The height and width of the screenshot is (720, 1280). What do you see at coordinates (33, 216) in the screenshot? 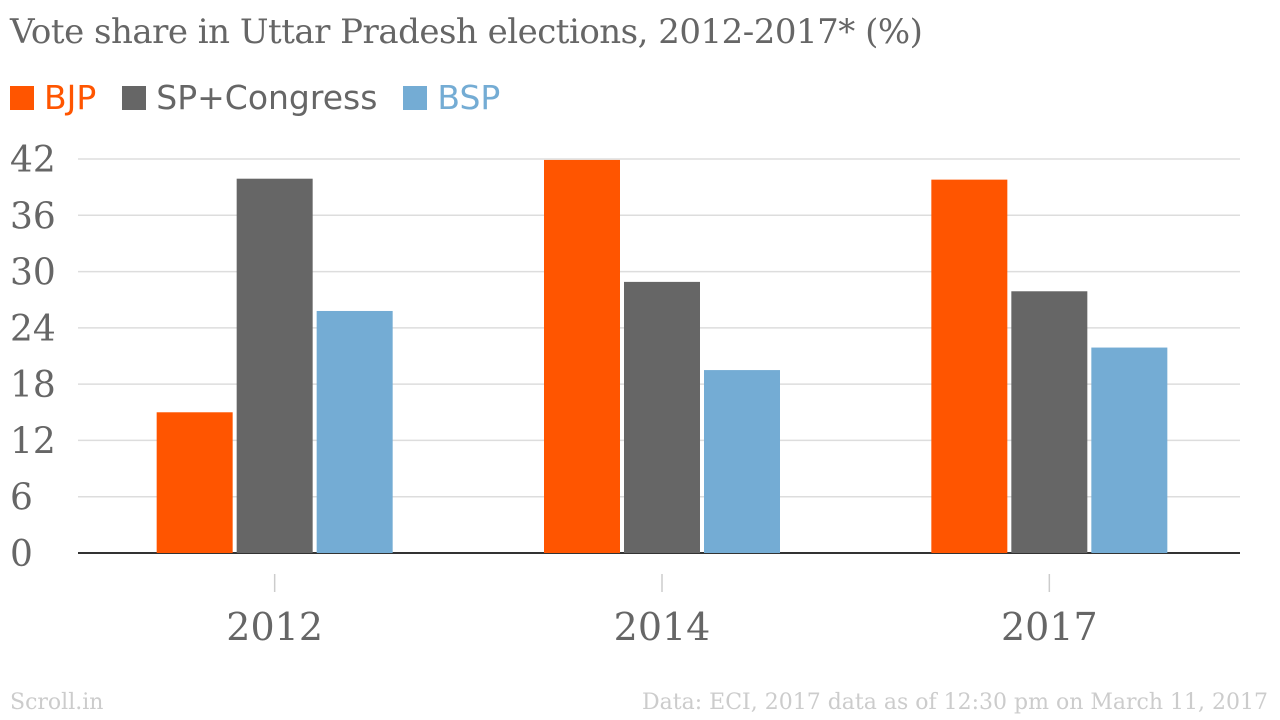
I see `y-tick-label: 36` at bounding box center [33, 216].